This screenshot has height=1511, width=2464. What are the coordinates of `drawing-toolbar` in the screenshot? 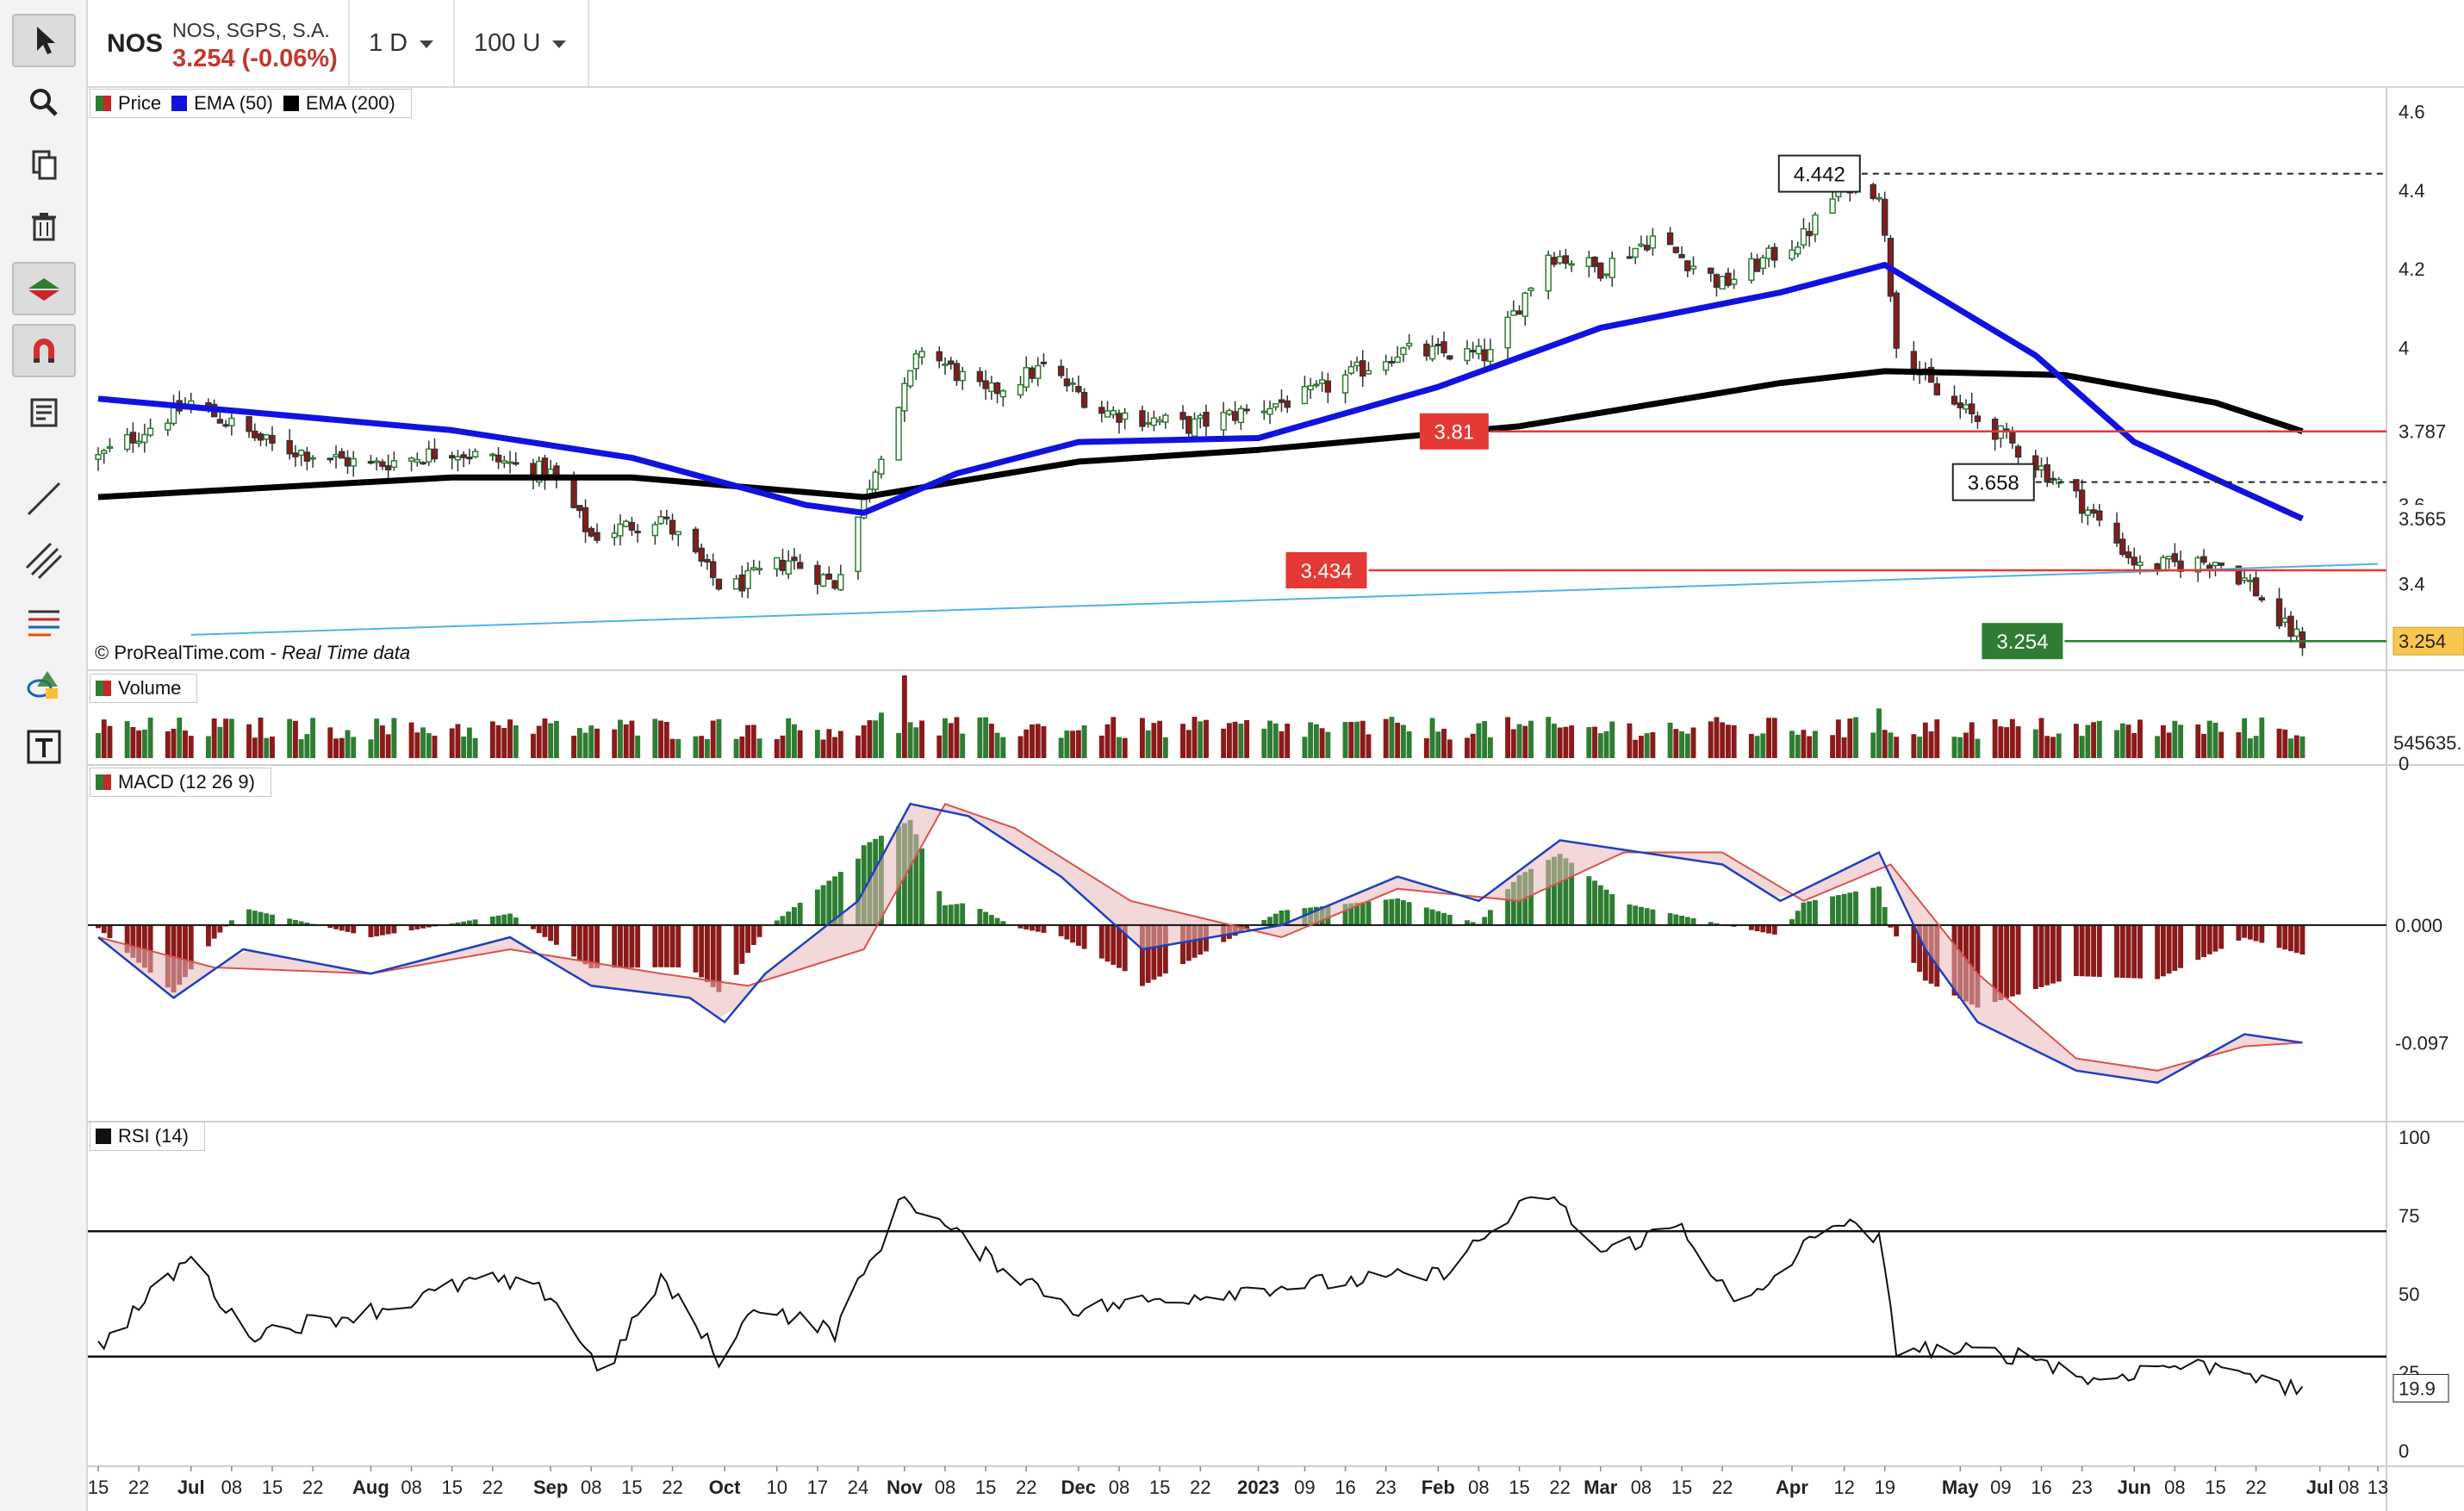 It's located at (44, 755).